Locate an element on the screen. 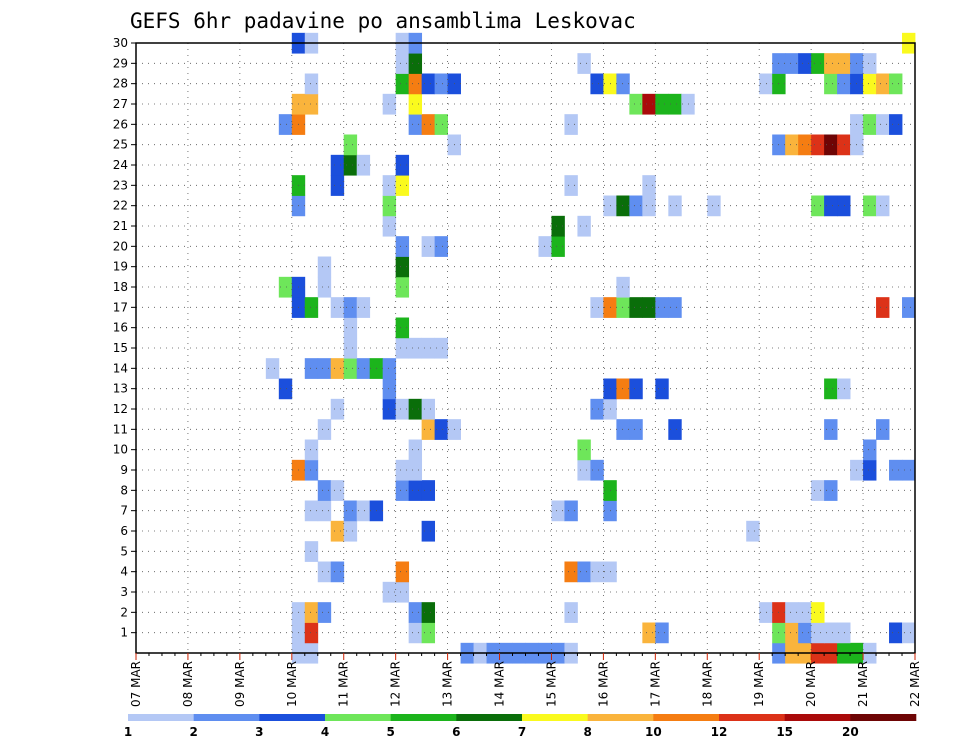 The height and width of the screenshot is (742, 960). x-tick-label: 09 MAR is located at coordinates (240, 684).